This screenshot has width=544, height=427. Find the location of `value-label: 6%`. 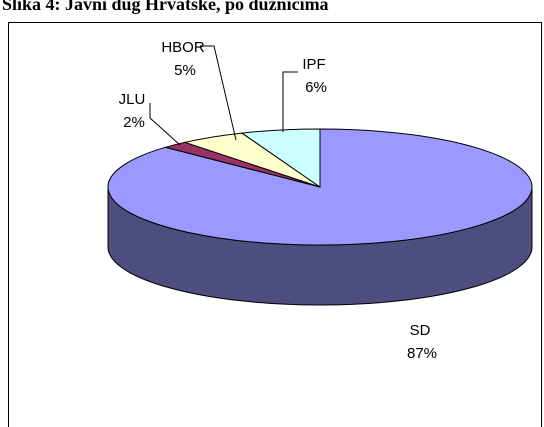

value-label: 6% is located at coordinates (316, 87).